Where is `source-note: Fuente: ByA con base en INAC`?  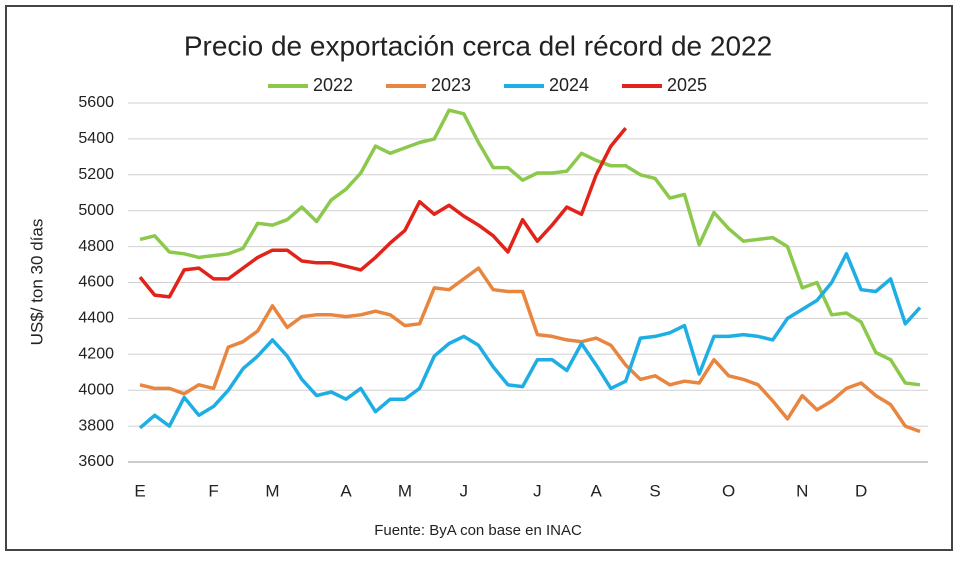
source-note: Fuente: ByA con base en INAC is located at coordinates (478, 530).